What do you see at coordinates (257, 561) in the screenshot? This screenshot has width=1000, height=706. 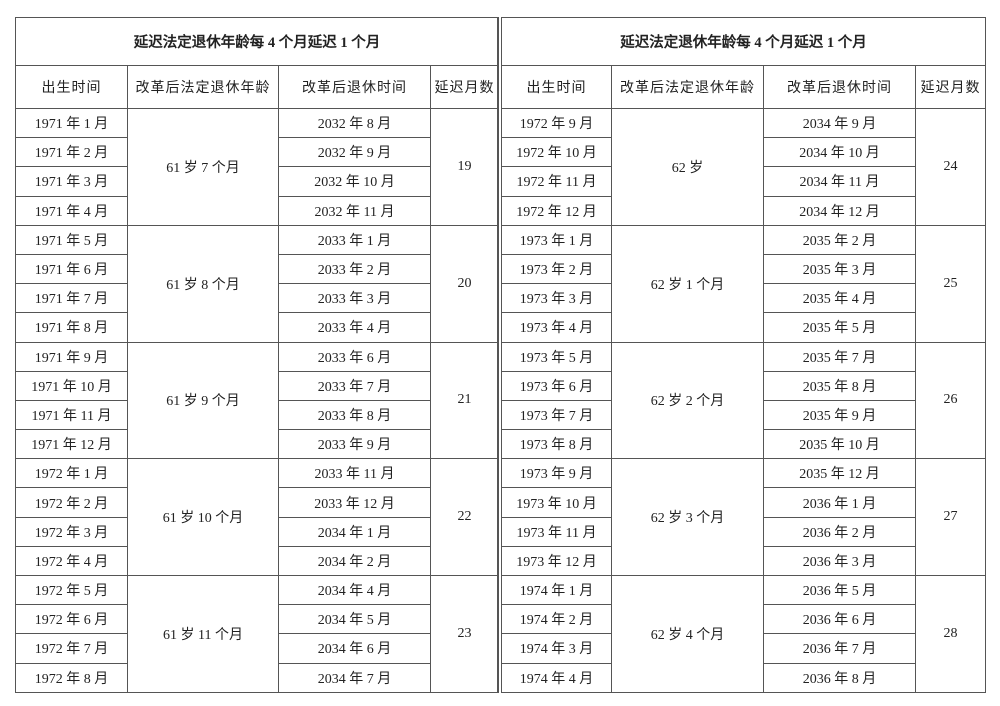 I see `data-row: 1972 年 4 月 2034 年 2 月` at bounding box center [257, 561].